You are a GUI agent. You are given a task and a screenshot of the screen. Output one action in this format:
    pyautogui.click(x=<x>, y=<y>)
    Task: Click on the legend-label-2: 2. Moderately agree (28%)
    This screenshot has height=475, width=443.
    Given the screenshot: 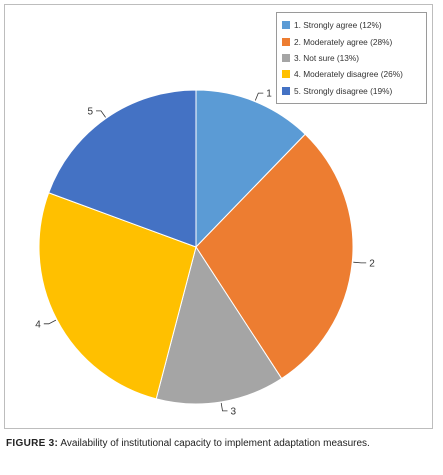 What is the action you would take?
    pyautogui.click(x=343, y=41)
    